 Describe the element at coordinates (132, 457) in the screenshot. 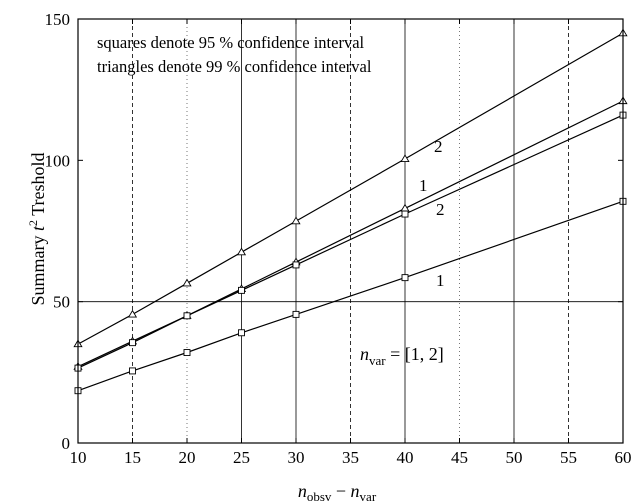

I see `x-tick-label: 15` at that location.